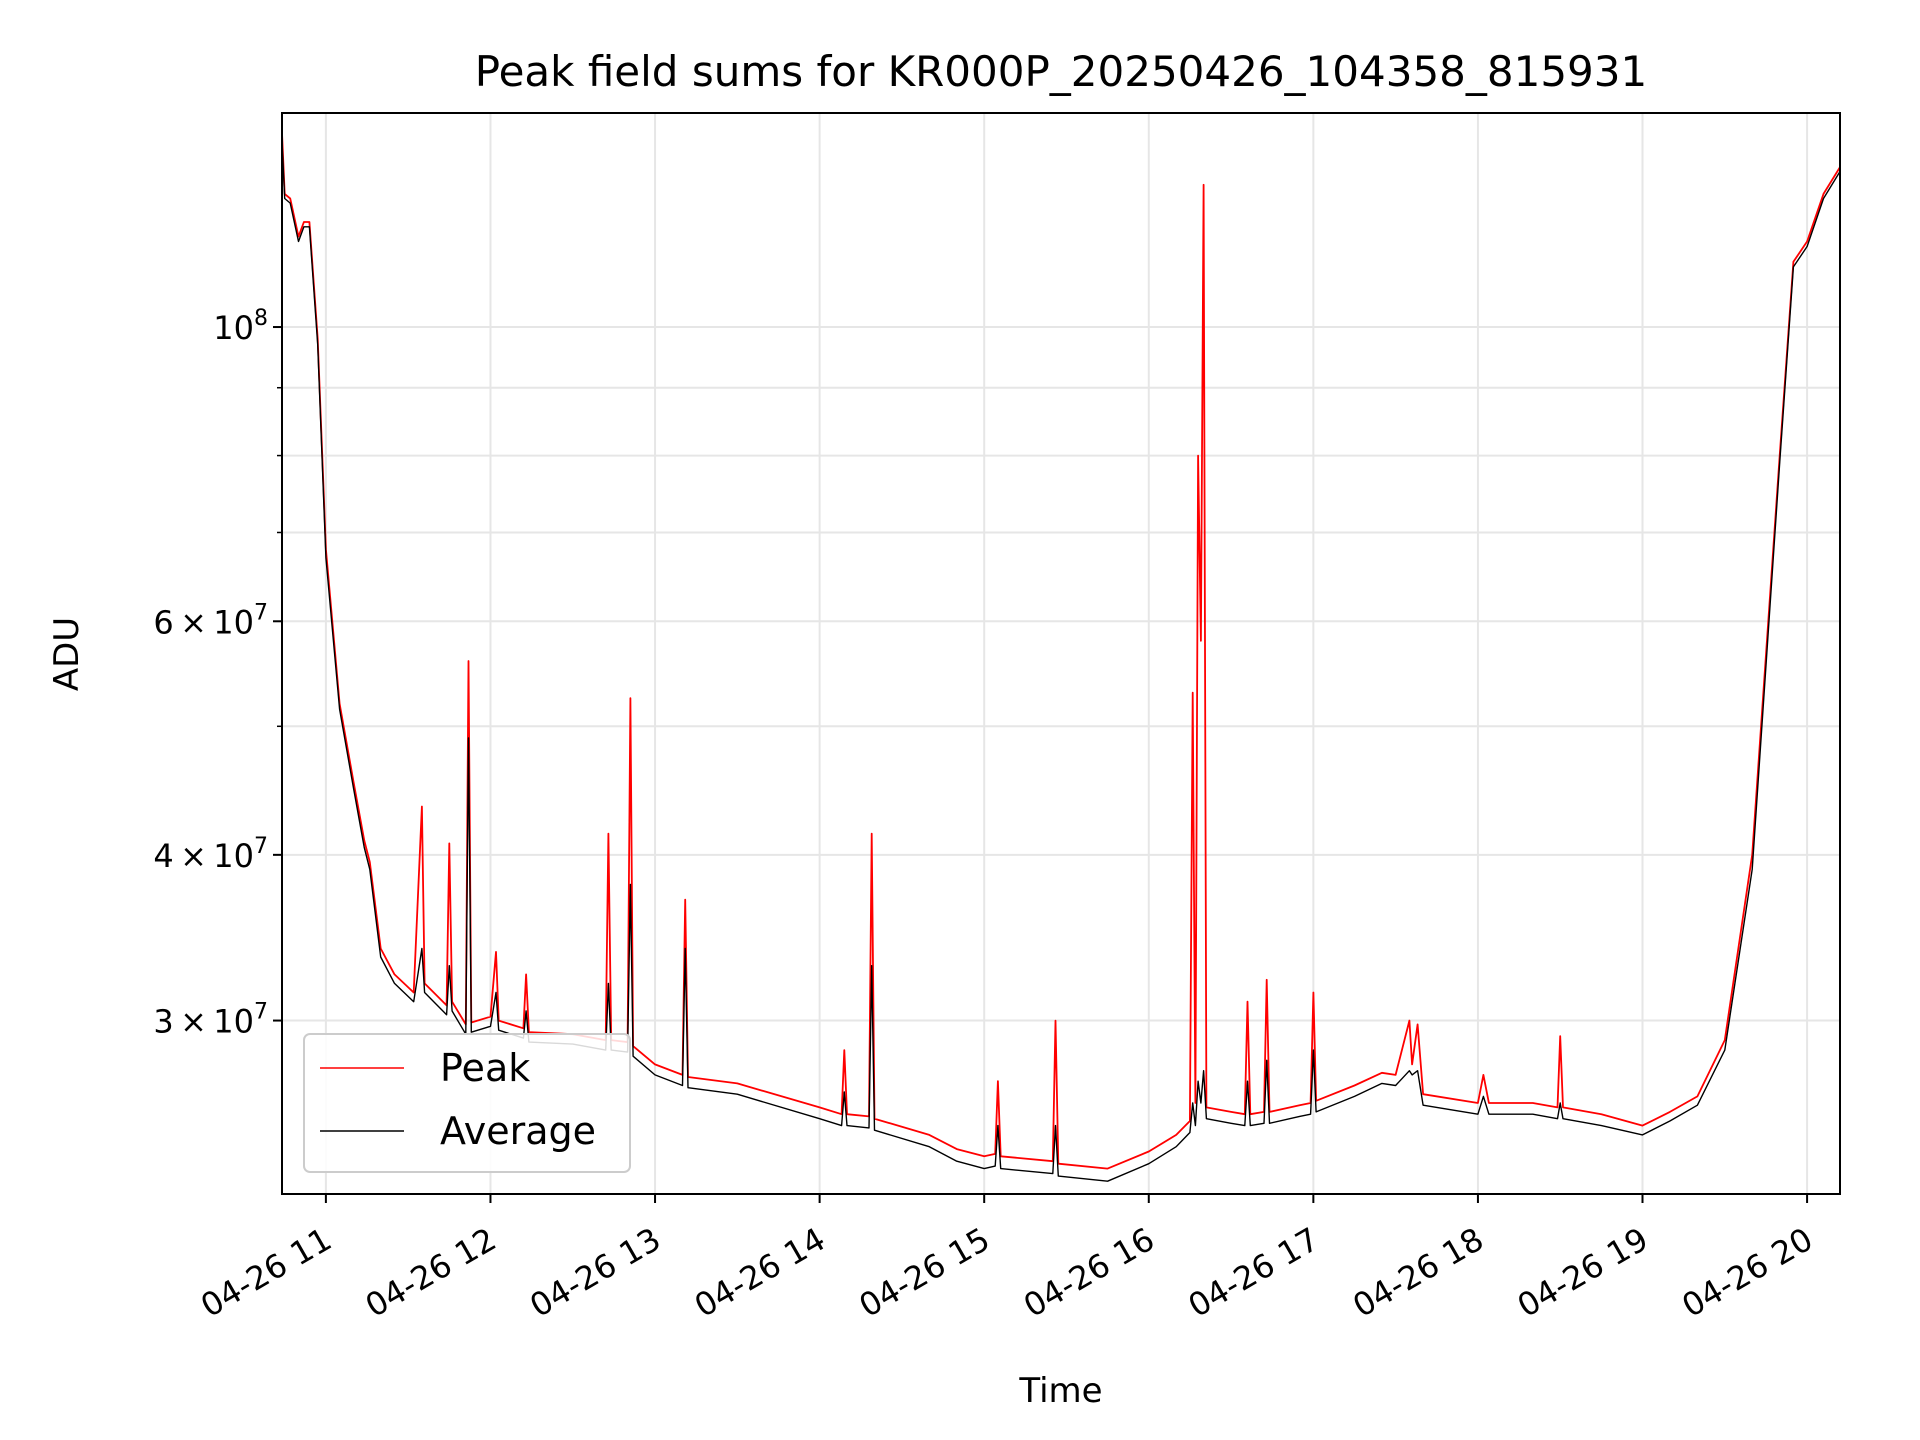  What do you see at coordinates (485, 1068) in the screenshot?
I see `legend-label-peak: Peak` at bounding box center [485, 1068].